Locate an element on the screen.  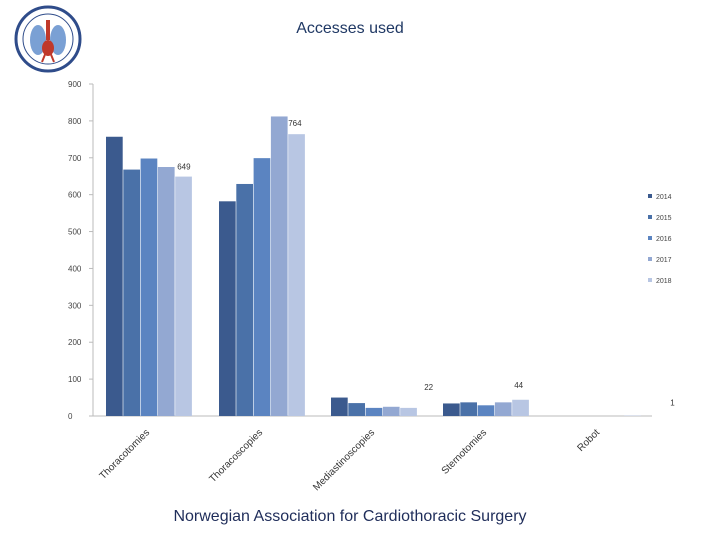
bar-2017-sternotomies is located at coordinates (503, 409).